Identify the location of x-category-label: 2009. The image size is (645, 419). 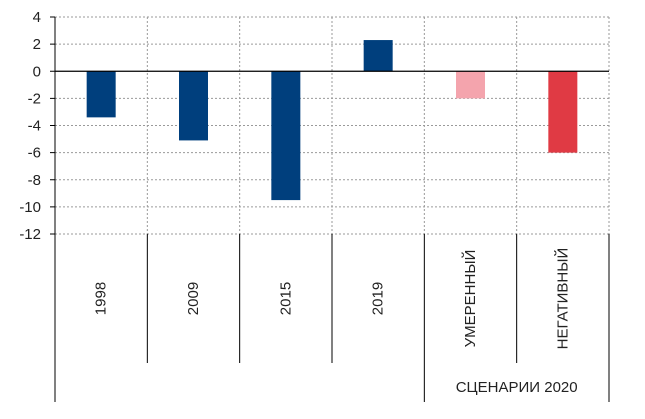
(193, 298).